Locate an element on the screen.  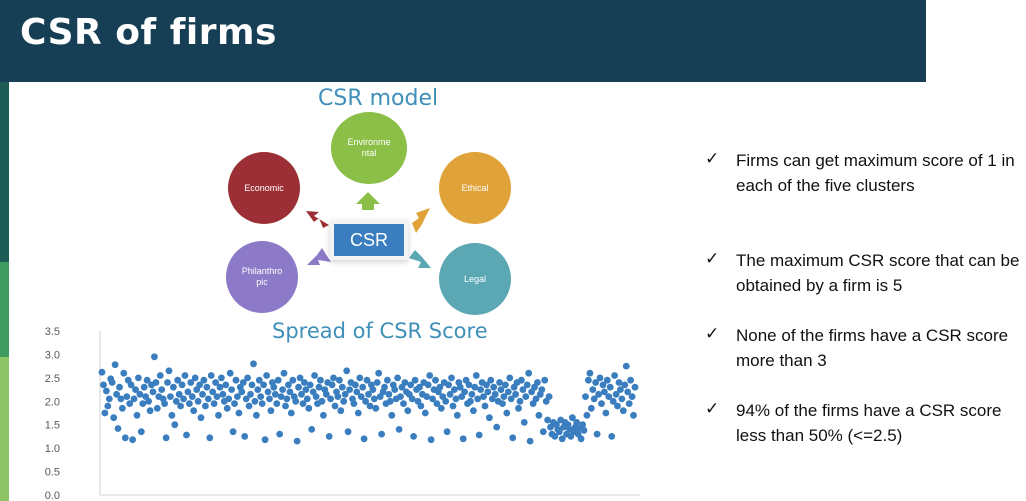
csr-center-label: CSR is located at coordinates (368, 239).